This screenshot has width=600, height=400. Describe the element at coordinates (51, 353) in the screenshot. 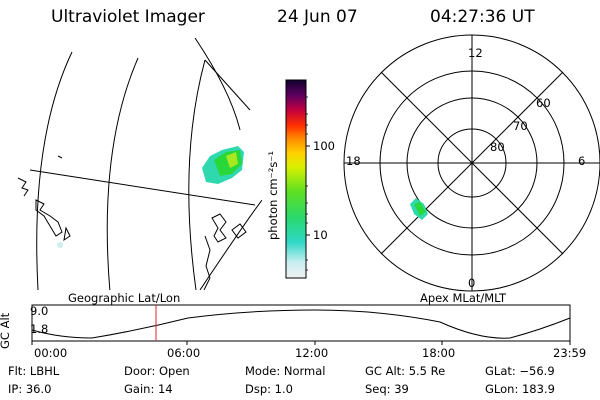

I see `xtick-0000: 00:00` at that location.